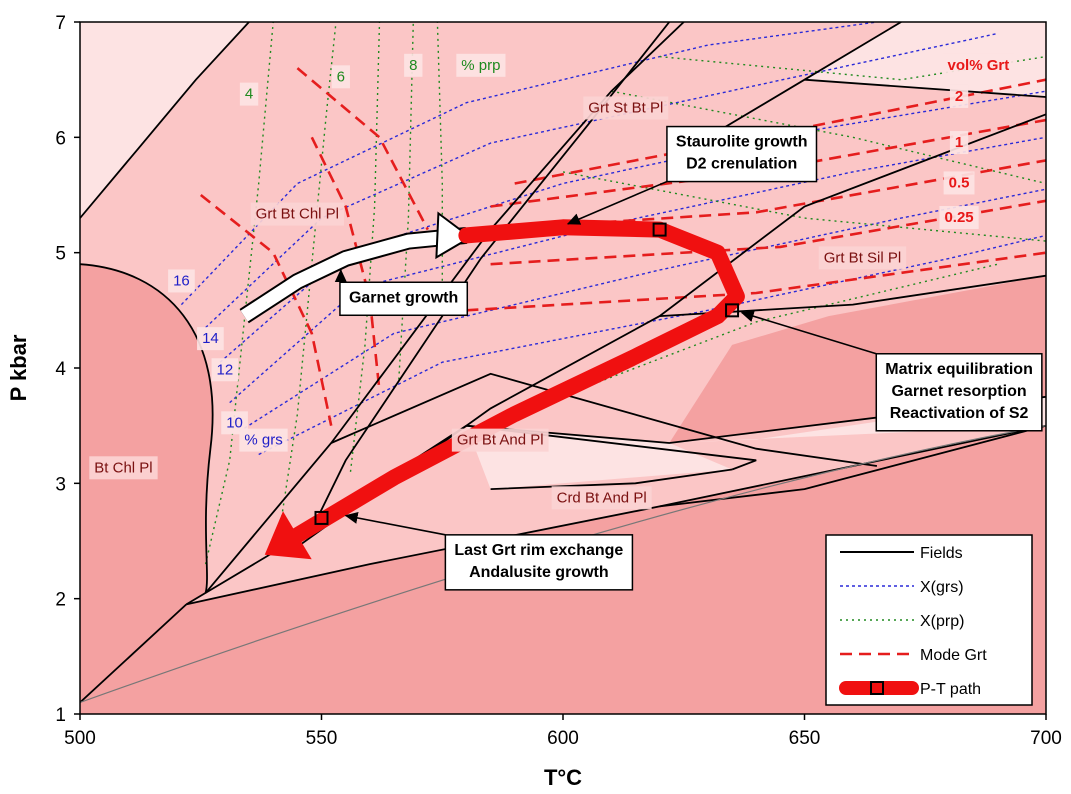 The image size is (1071, 794). What do you see at coordinates (60, 600) in the screenshot?
I see `y-tick-label-1: 2` at bounding box center [60, 600].